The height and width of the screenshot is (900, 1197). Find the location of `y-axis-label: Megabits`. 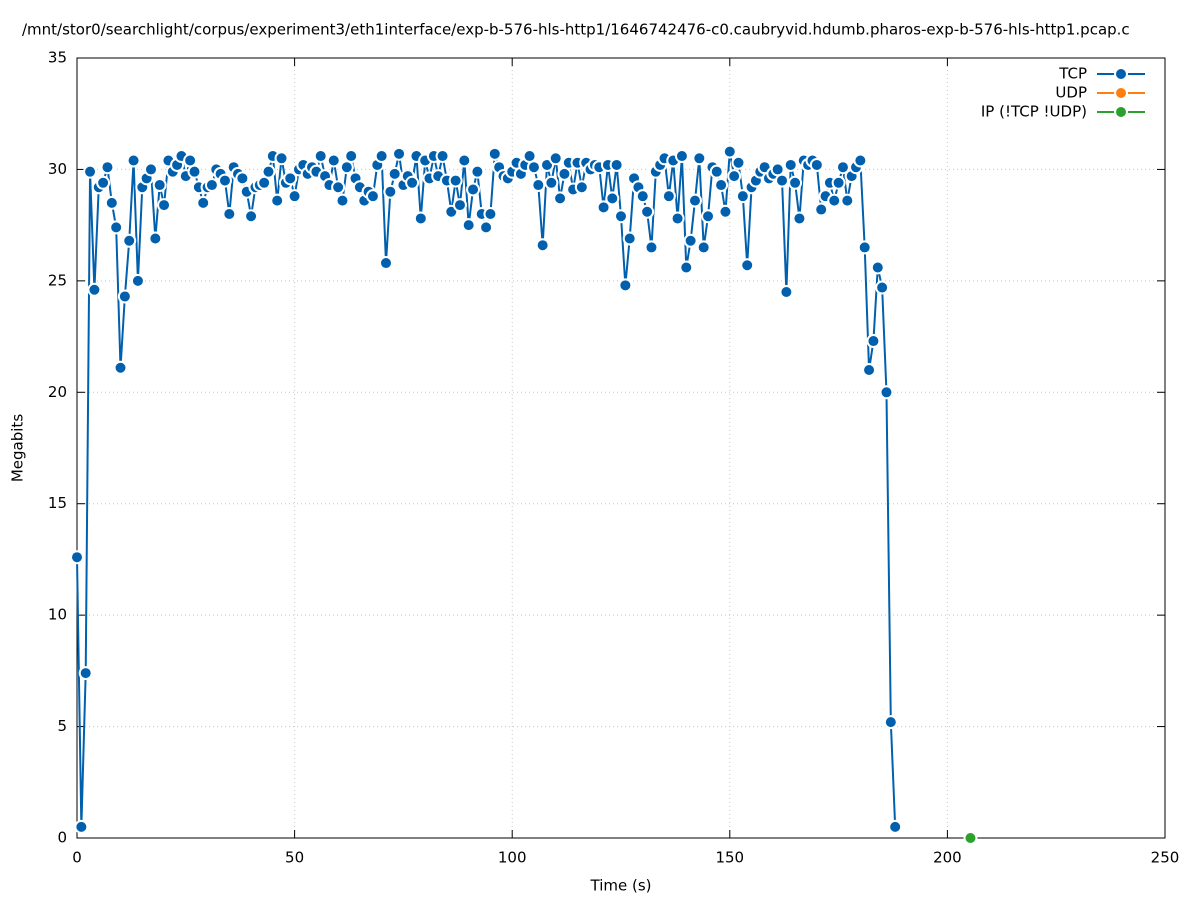

y-axis-label: Megabits is located at coordinates (18, 448).